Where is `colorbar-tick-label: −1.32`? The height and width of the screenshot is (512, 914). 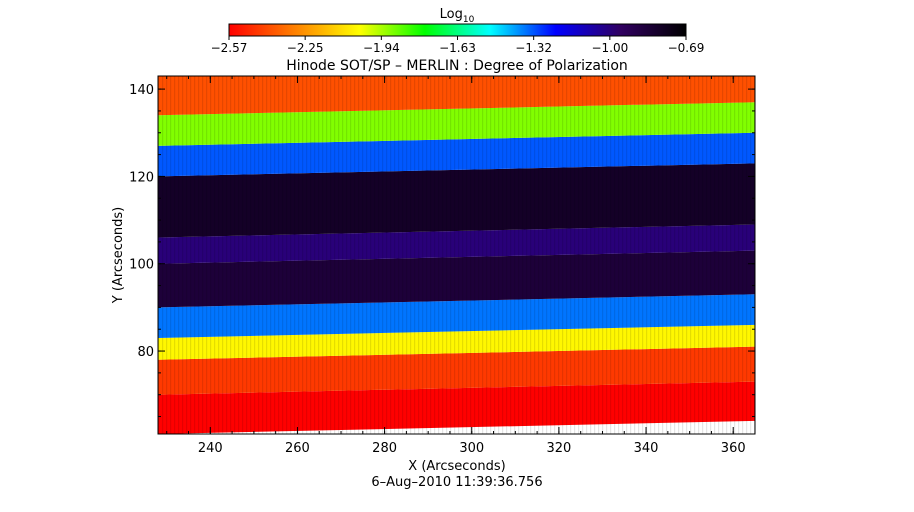
colorbar-tick-label: −1.32 is located at coordinates (533, 48).